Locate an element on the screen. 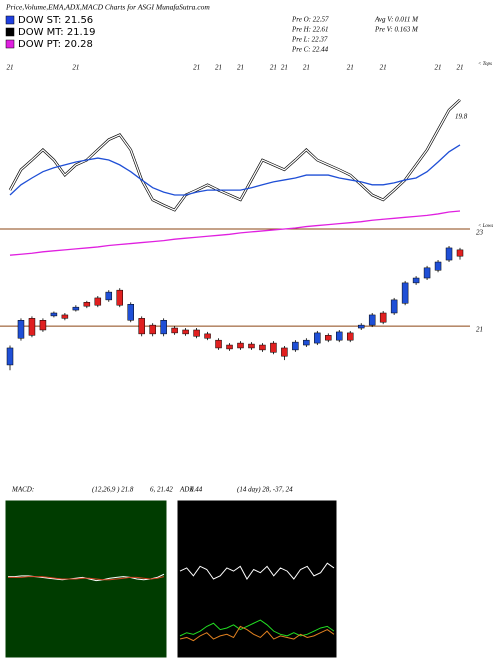 The width and height of the screenshot is (500, 660). macd-annotation: 0.44 is located at coordinates (196, 490).